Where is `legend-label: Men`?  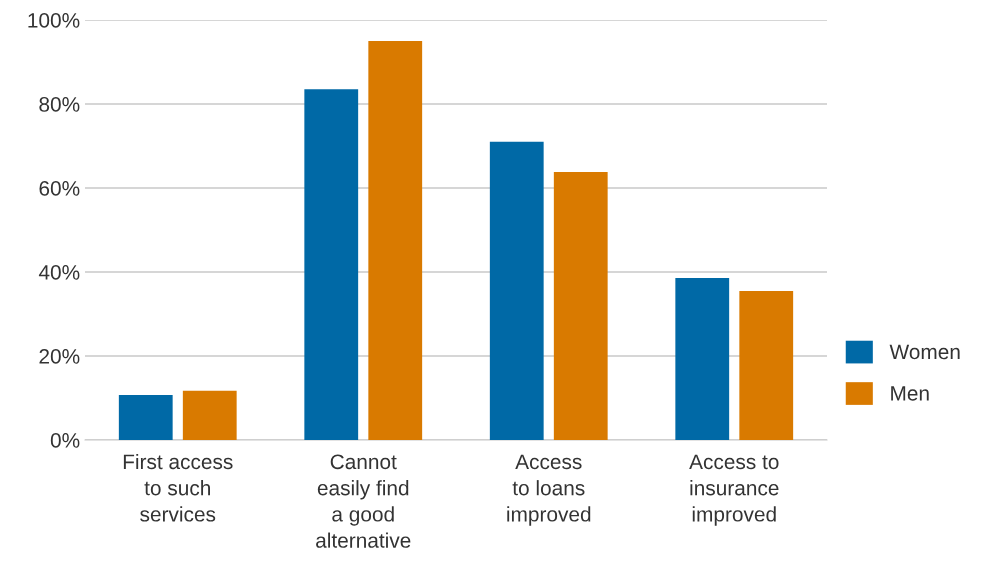 legend-label: Men is located at coordinates (910, 393).